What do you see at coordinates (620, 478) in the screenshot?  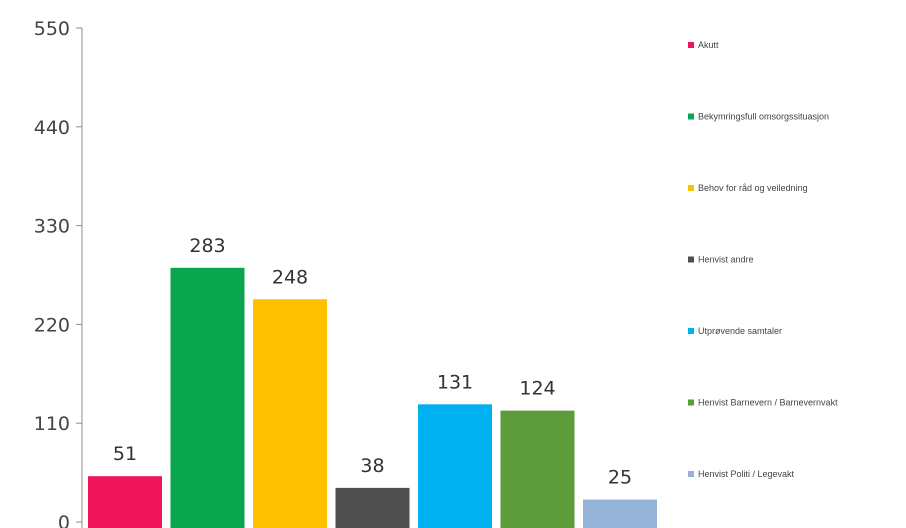 I see `data-label: 25` at bounding box center [620, 478].